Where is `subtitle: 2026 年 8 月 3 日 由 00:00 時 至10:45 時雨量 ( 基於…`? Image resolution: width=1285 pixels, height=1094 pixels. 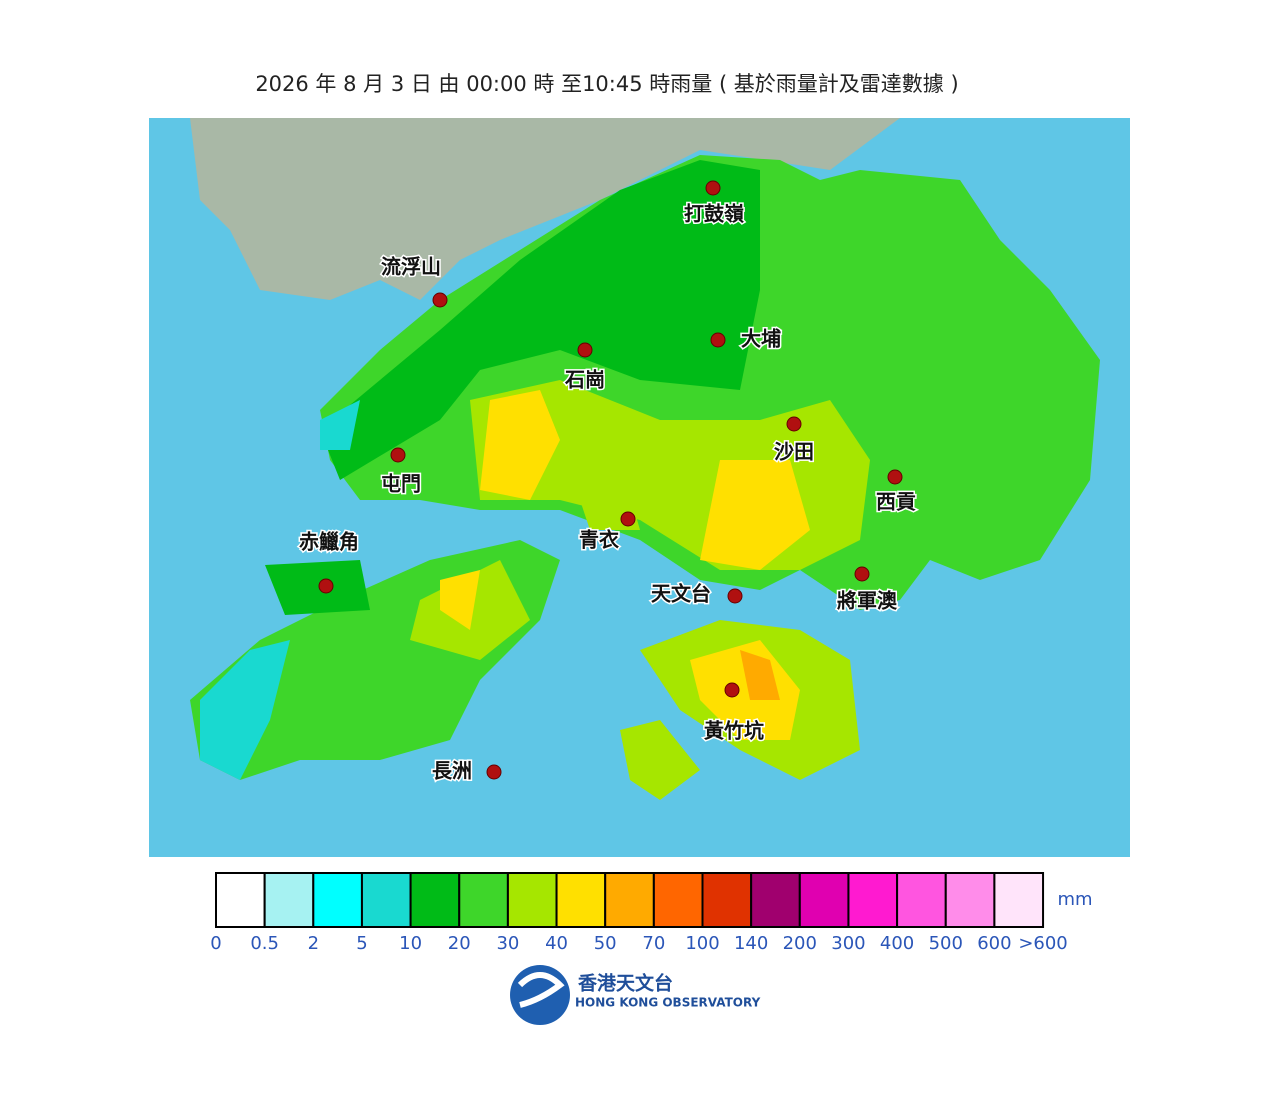 subtitle: 2026 年 8 月 3 日 由 00:00 時 至10:45 時雨量 ( 基於… is located at coordinates (606, 84).